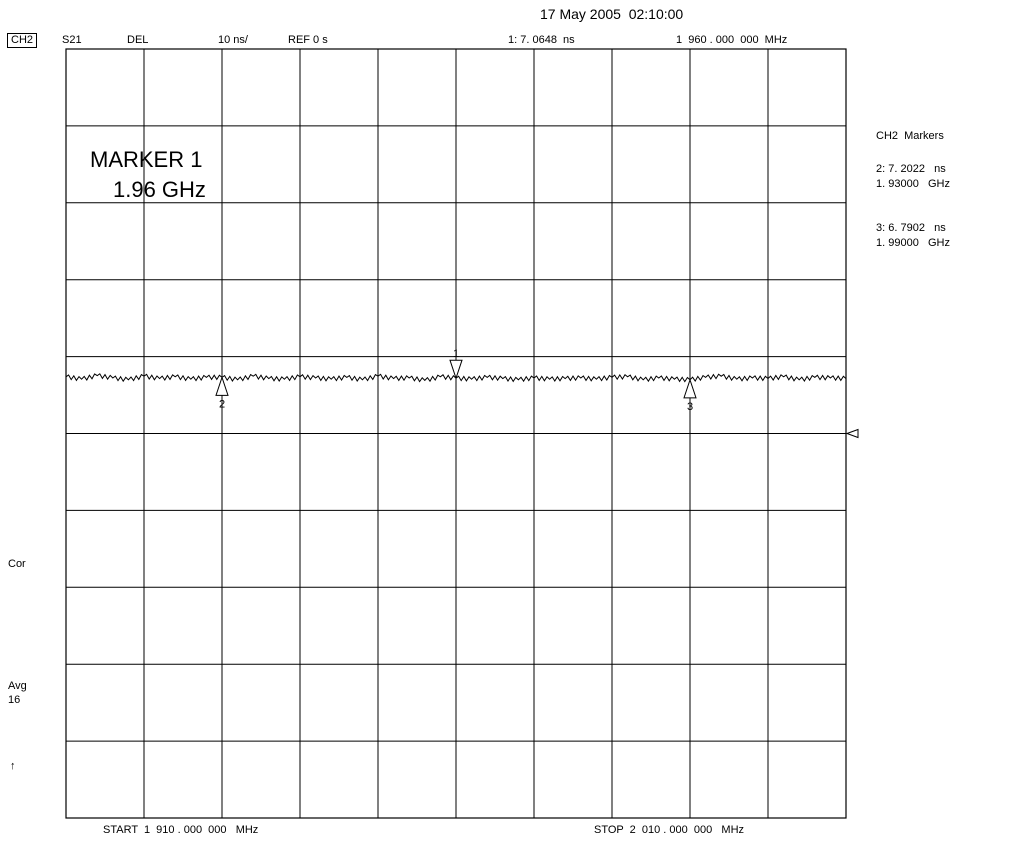  What do you see at coordinates (913, 184) in the screenshot?
I see `marker-2-frequency: 1. 93000 GHz` at bounding box center [913, 184].